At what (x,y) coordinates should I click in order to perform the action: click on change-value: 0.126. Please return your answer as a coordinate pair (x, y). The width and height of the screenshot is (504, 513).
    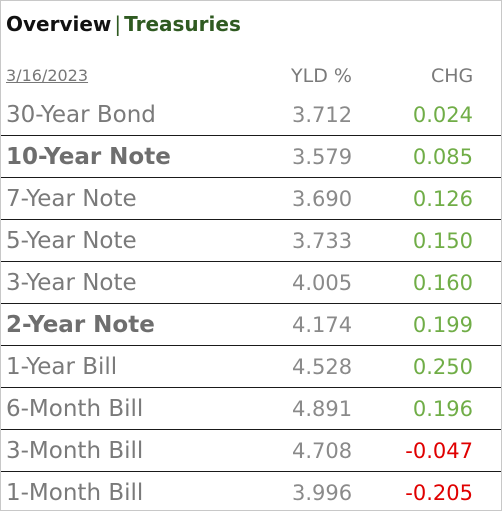
    Looking at the image, I should click on (442, 199).